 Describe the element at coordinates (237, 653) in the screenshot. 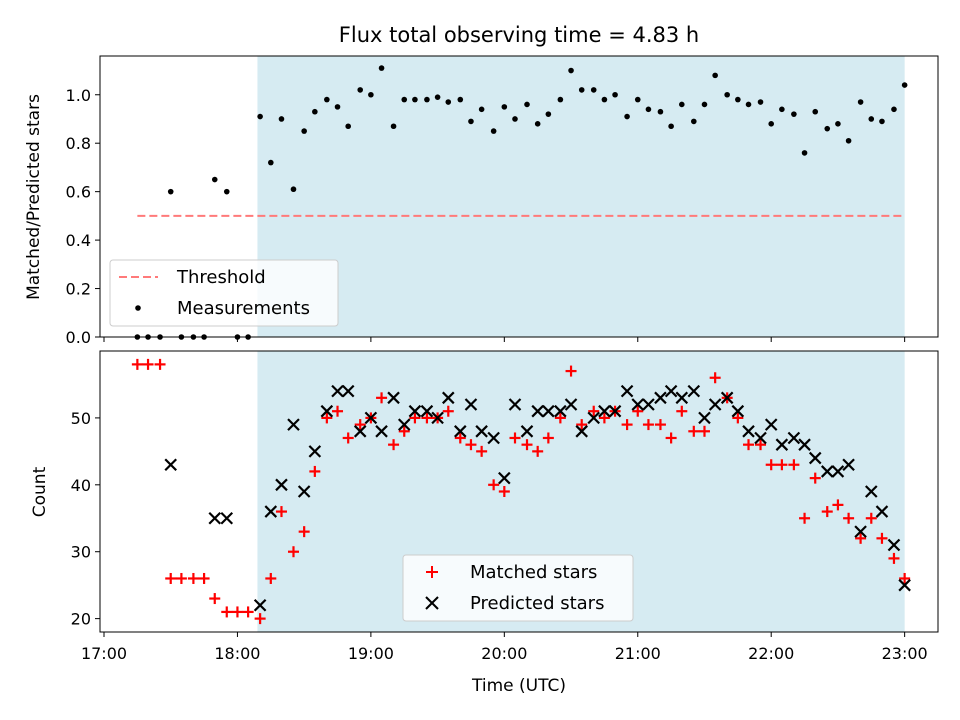

I see `count-xtick-label: 18:00` at that location.